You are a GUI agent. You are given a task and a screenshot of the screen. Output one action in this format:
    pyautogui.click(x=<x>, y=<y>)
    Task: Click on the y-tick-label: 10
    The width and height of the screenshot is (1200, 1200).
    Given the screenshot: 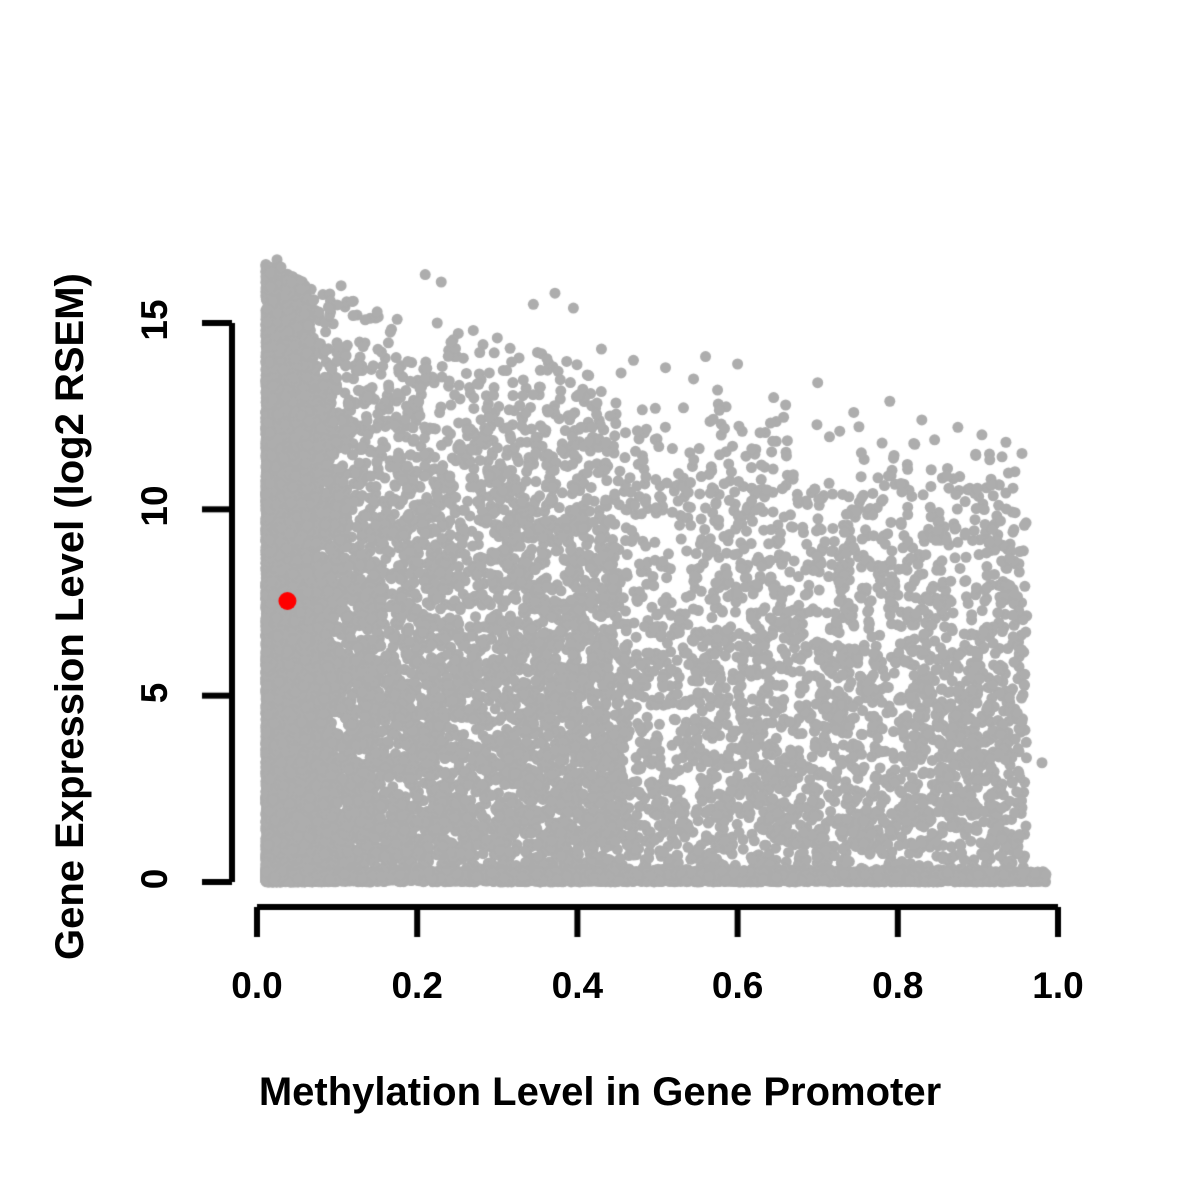 What is the action you would take?
    pyautogui.click(x=154, y=506)
    